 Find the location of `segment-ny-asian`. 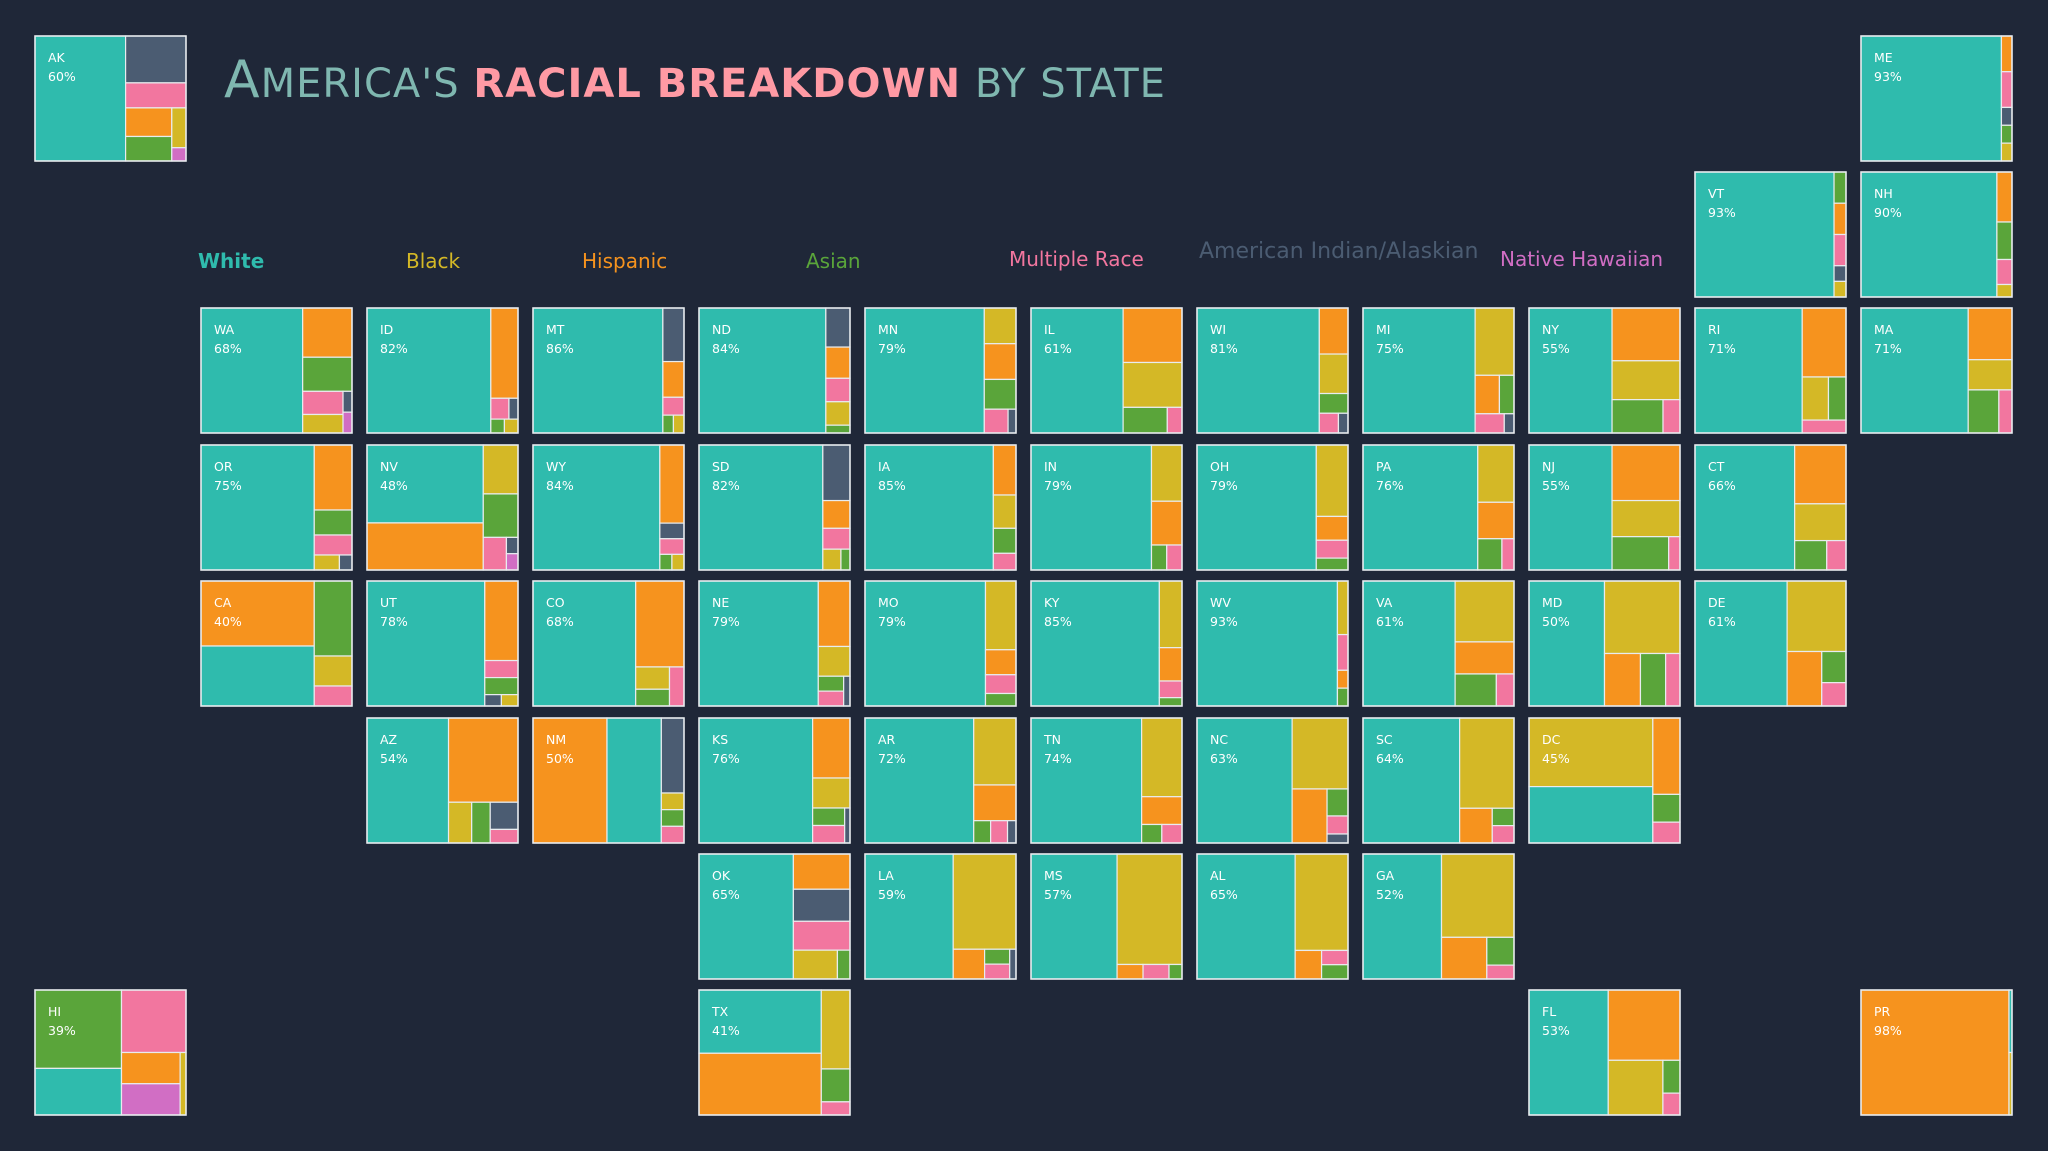

segment-ny-asian is located at coordinates (1637, 416).